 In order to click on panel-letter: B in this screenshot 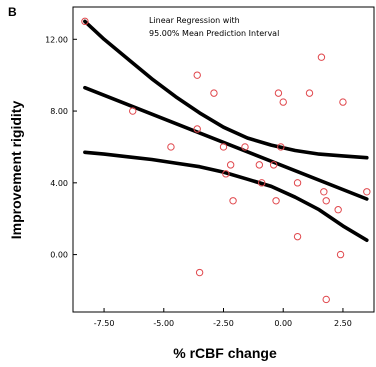, I will do `click(12, 12)`.